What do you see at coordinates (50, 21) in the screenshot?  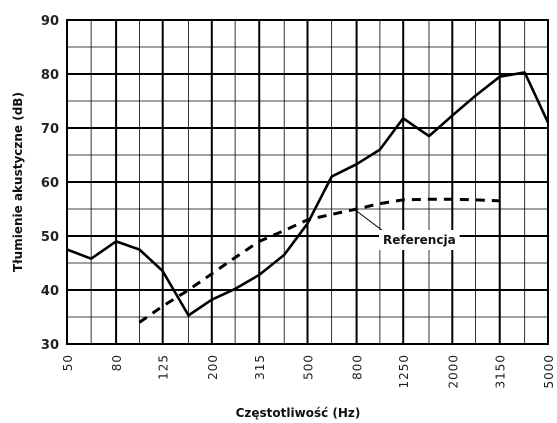 I see `y-tick-label-90: 90` at bounding box center [50, 21].